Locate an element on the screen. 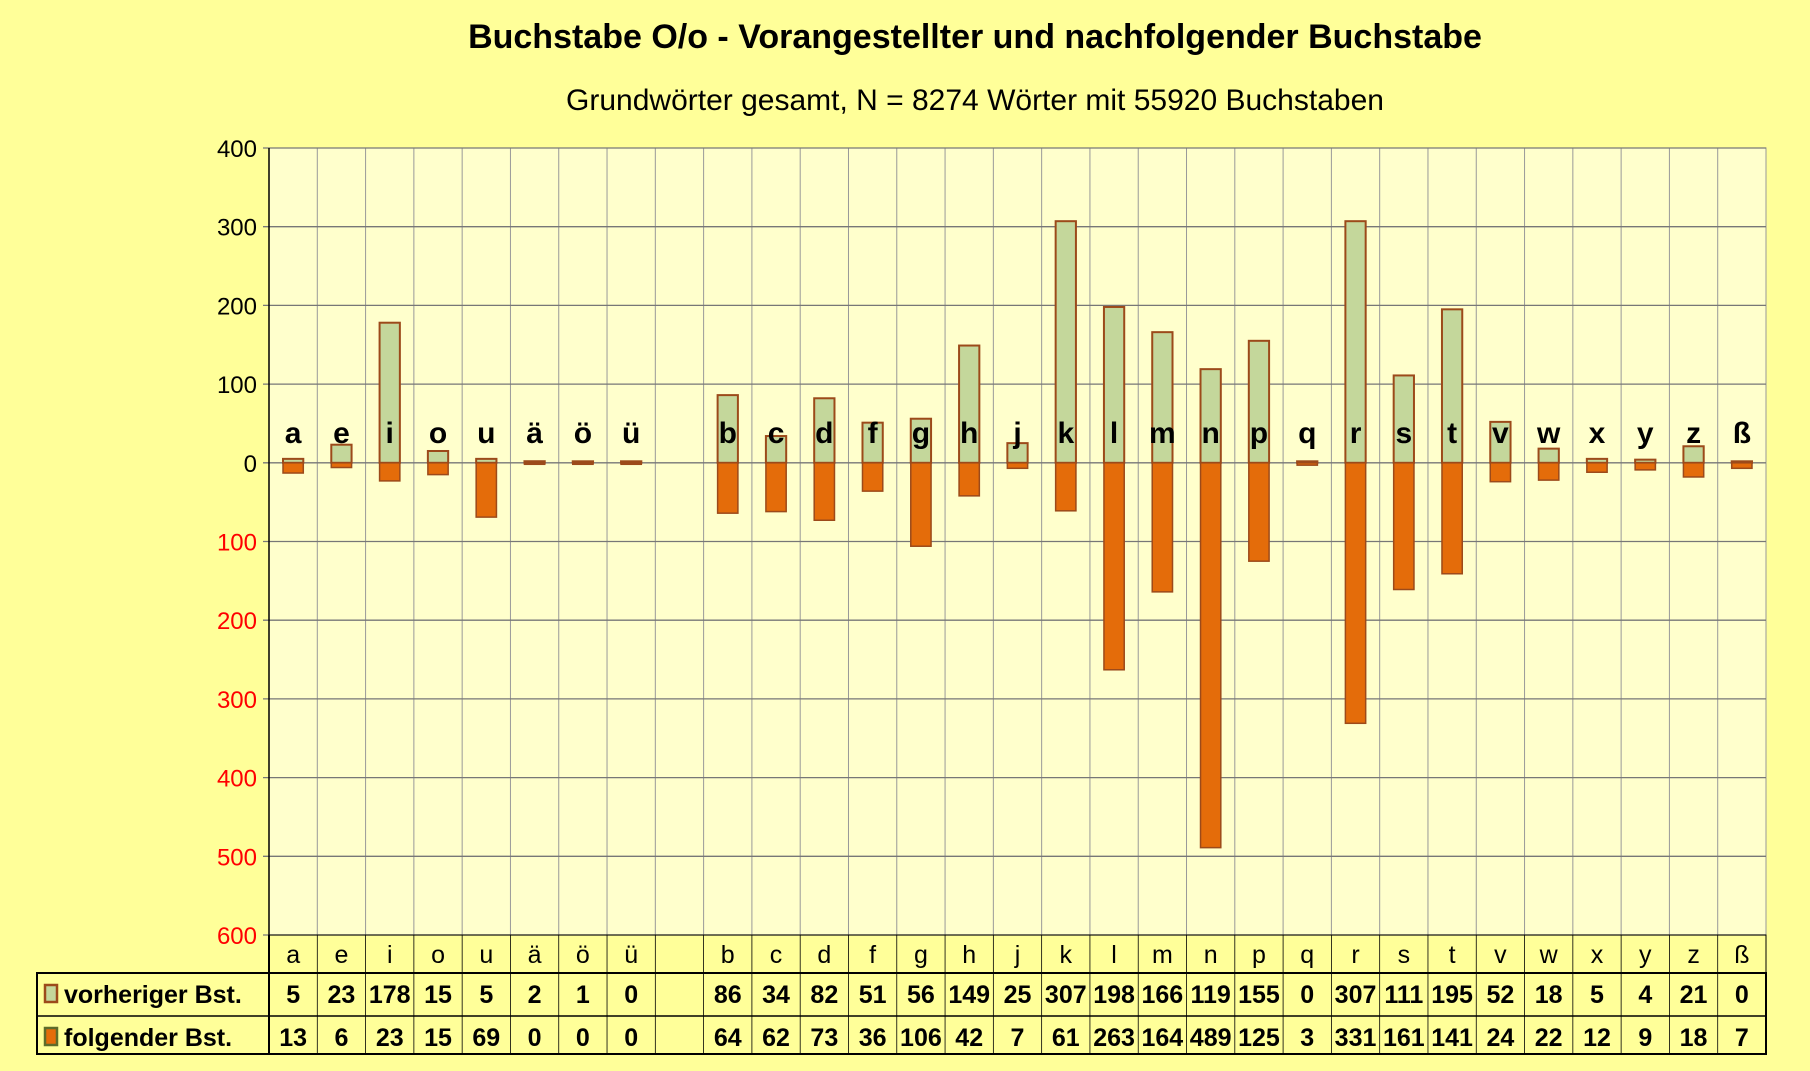  table-cell: 198 is located at coordinates (1114, 995).